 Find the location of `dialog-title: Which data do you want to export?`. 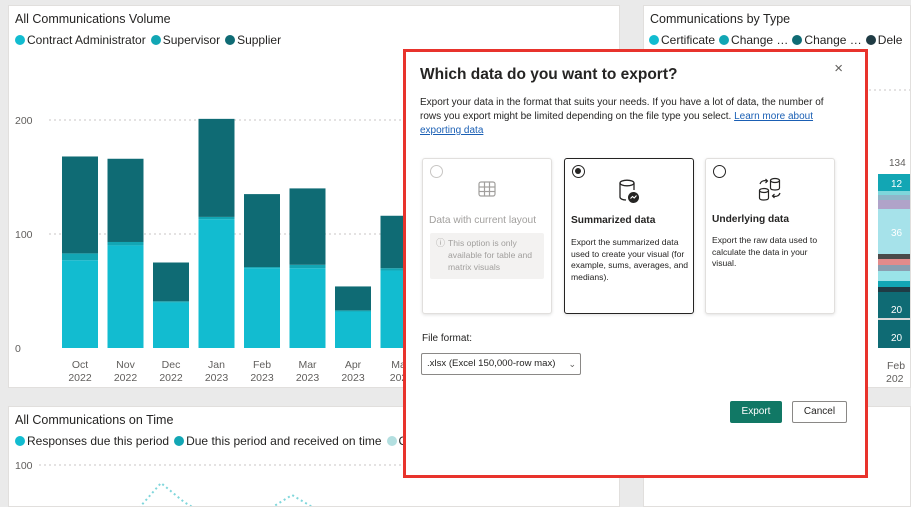

dialog-title: Which data do you want to export? is located at coordinates (549, 74).